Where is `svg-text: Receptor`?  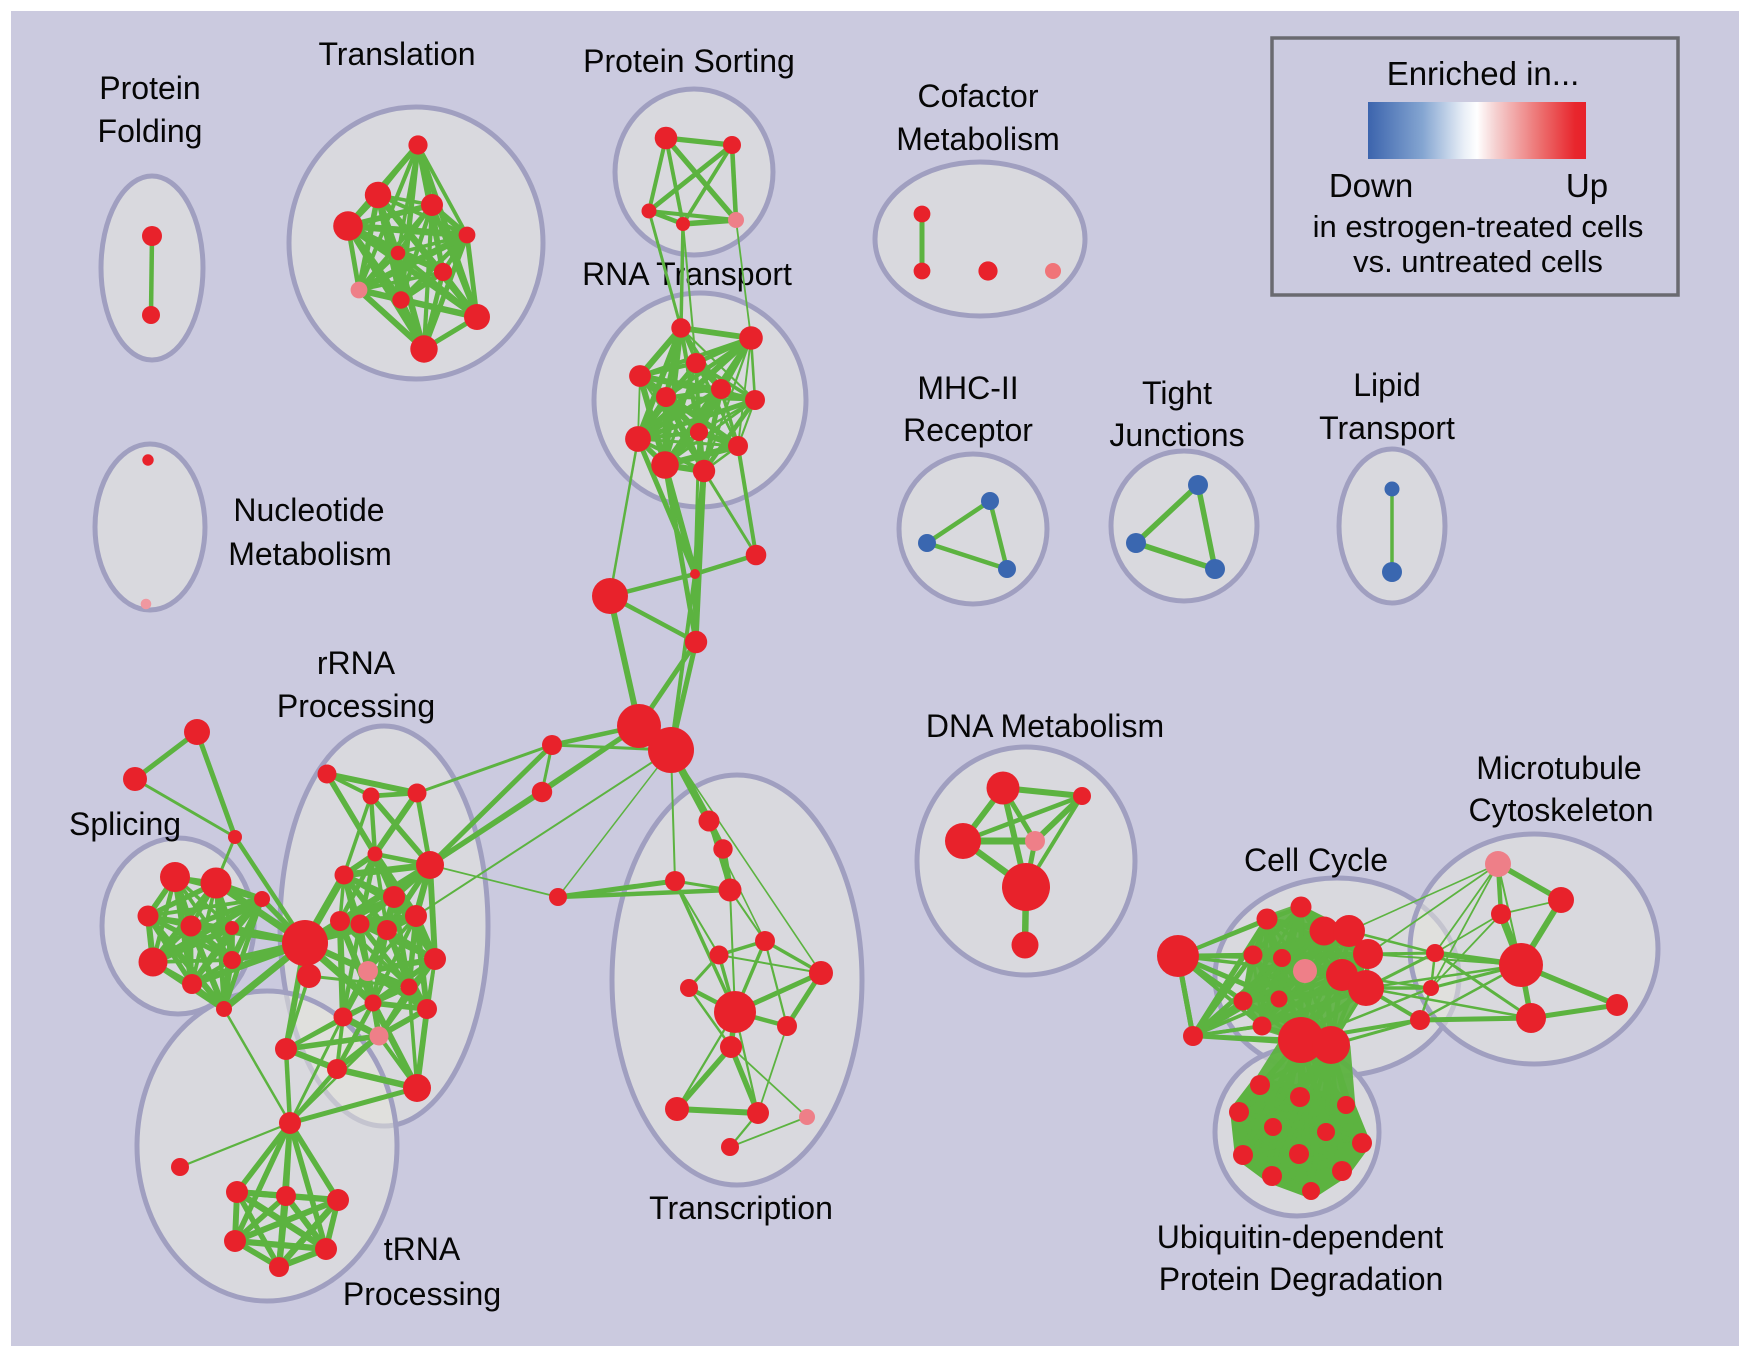 svg-text: Receptor is located at coordinates (968, 430).